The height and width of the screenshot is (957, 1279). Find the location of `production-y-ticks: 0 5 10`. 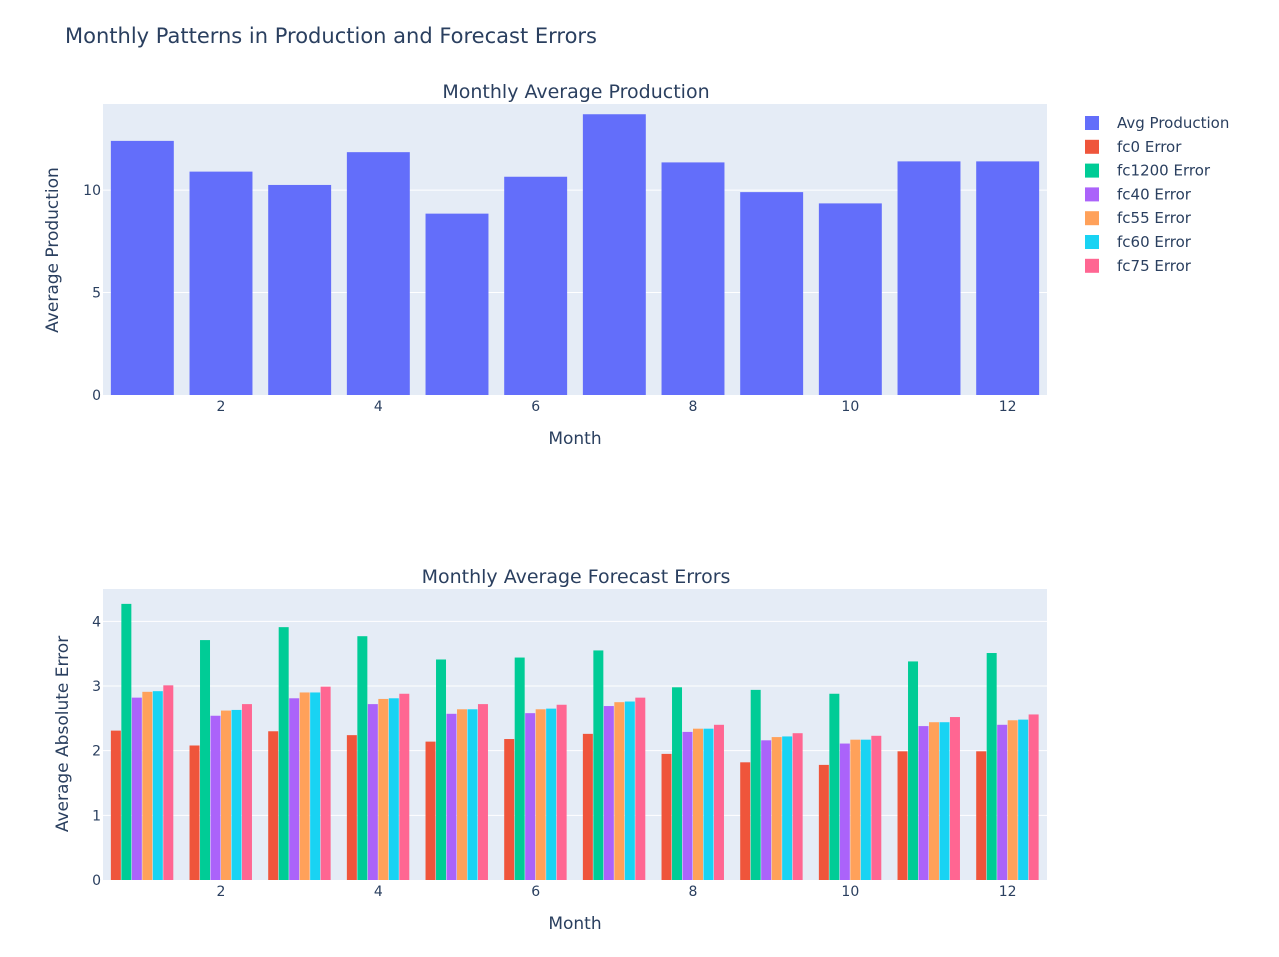

production-y-ticks: 0 5 10 is located at coordinates (92, 293).